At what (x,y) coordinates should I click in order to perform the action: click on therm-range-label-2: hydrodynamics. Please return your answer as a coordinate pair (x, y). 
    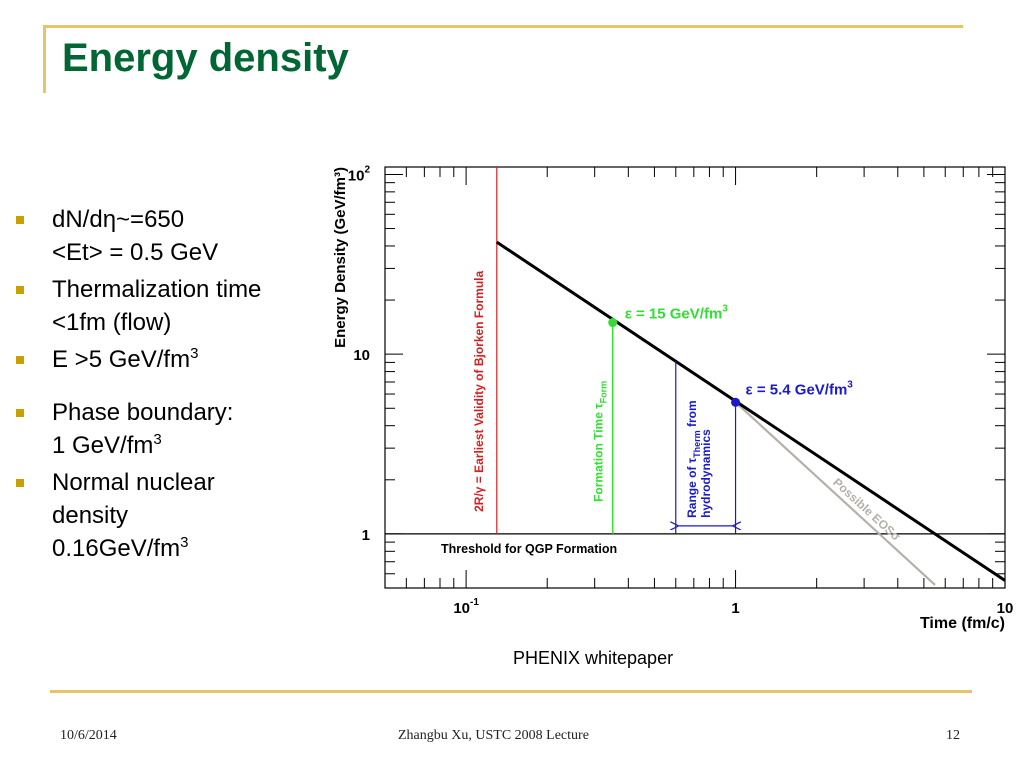
    Looking at the image, I should click on (706, 473).